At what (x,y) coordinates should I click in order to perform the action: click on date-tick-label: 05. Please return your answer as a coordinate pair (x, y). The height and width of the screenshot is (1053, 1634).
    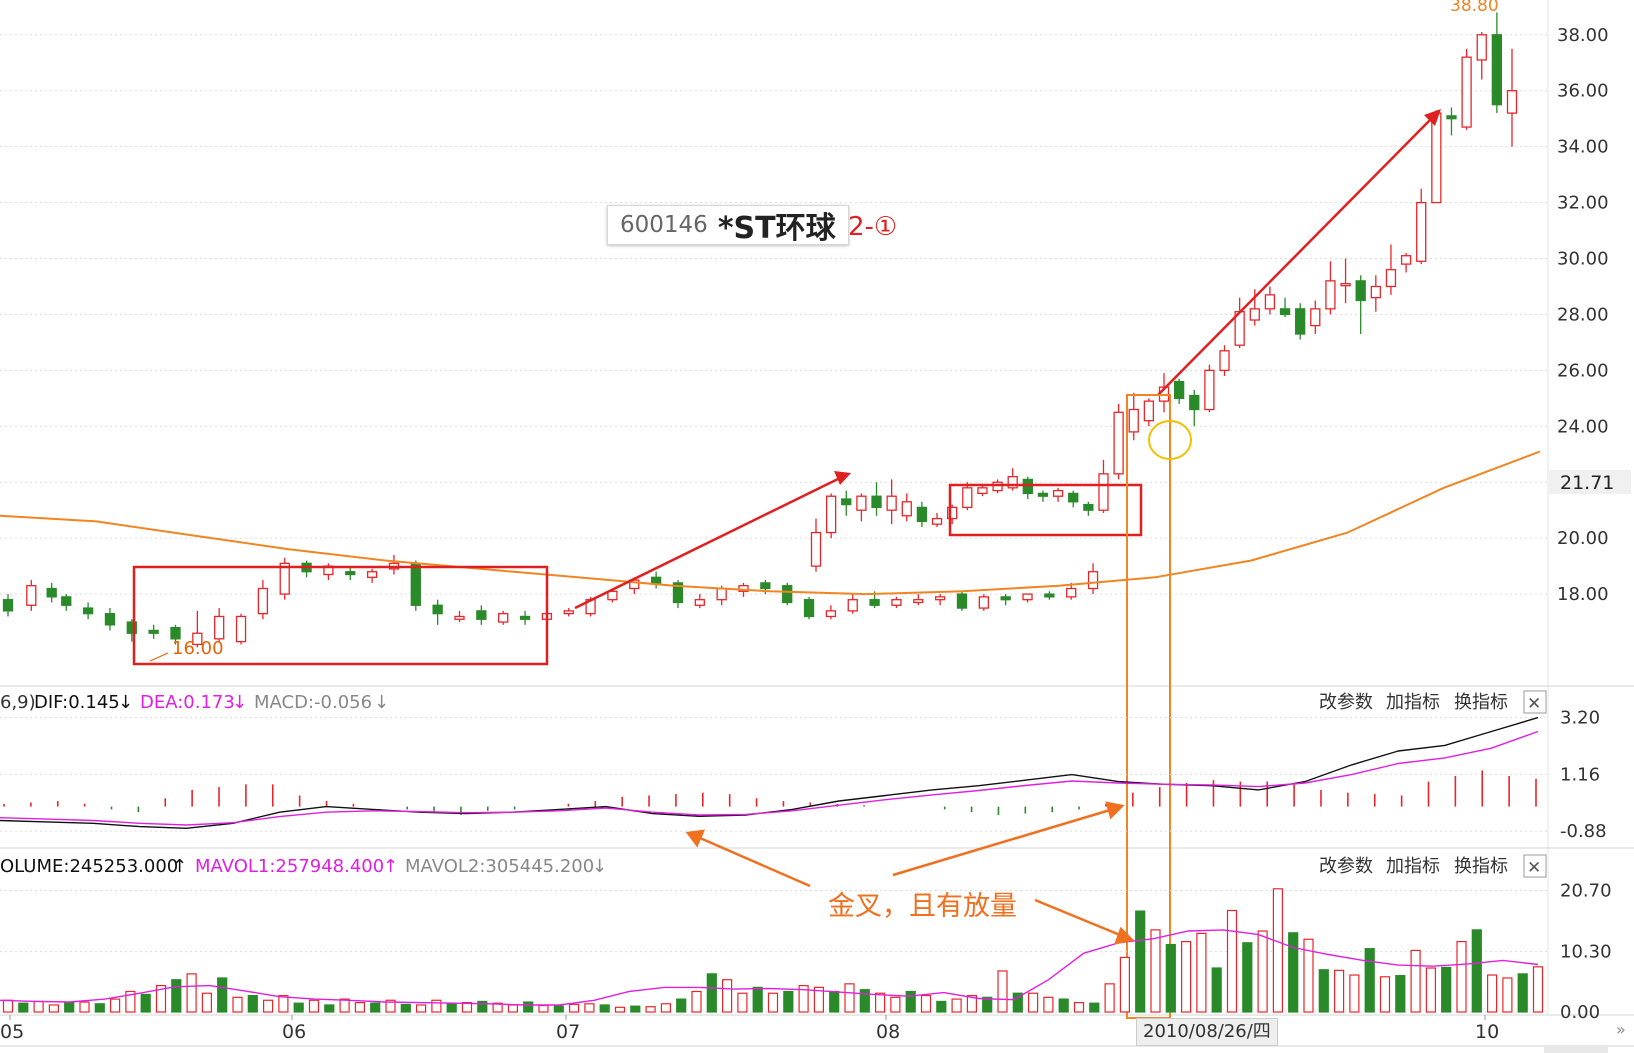
    Looking at the image, I should click on (12, 1032).